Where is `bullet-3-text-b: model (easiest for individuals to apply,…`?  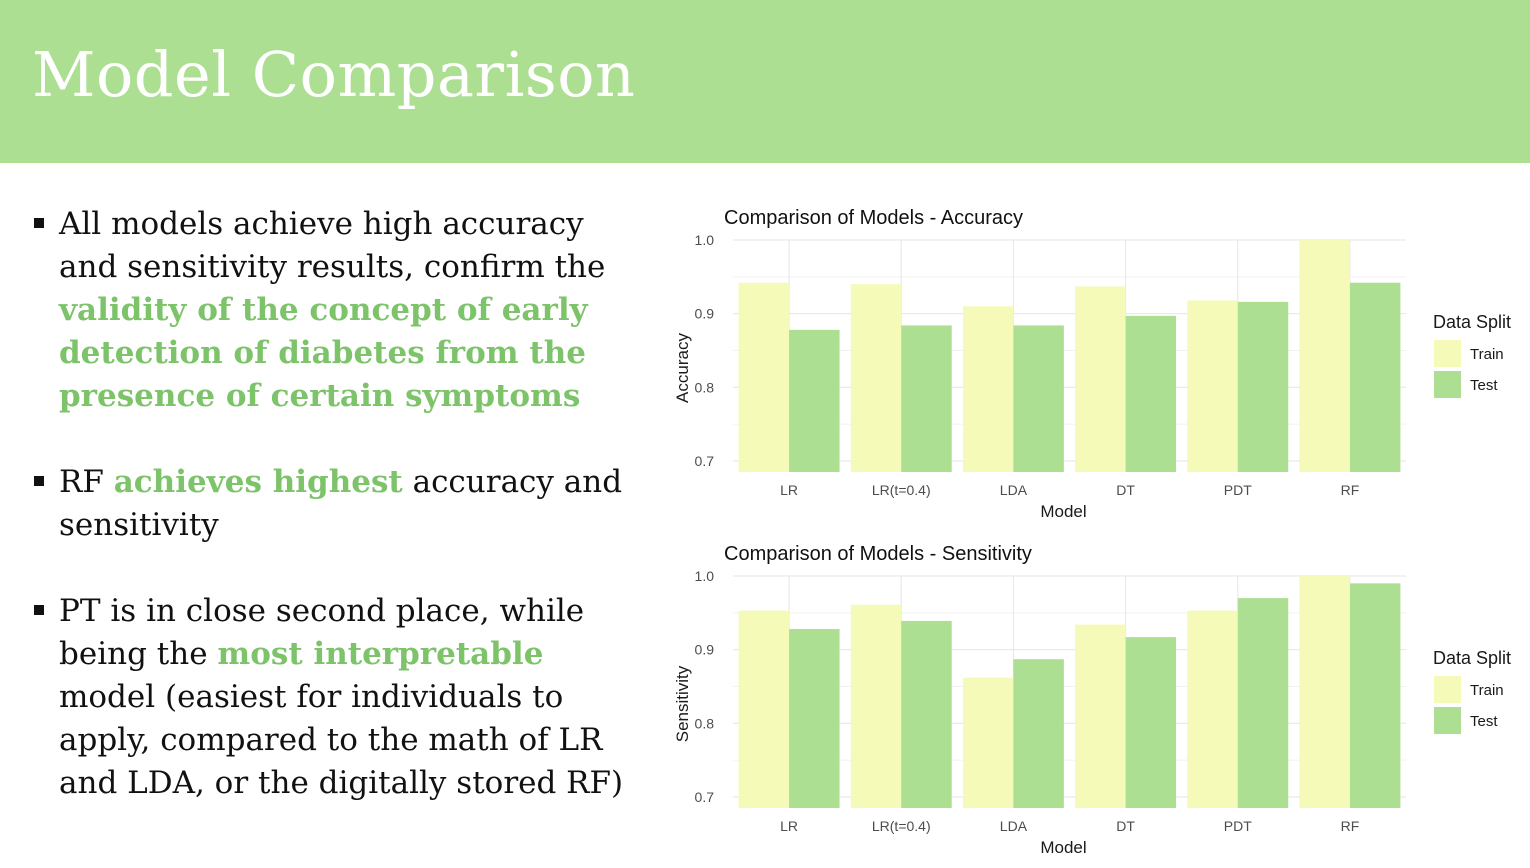
bullet-3-text-b: model (easiest for individuals to apply,… is located at coordinates (341, 740).